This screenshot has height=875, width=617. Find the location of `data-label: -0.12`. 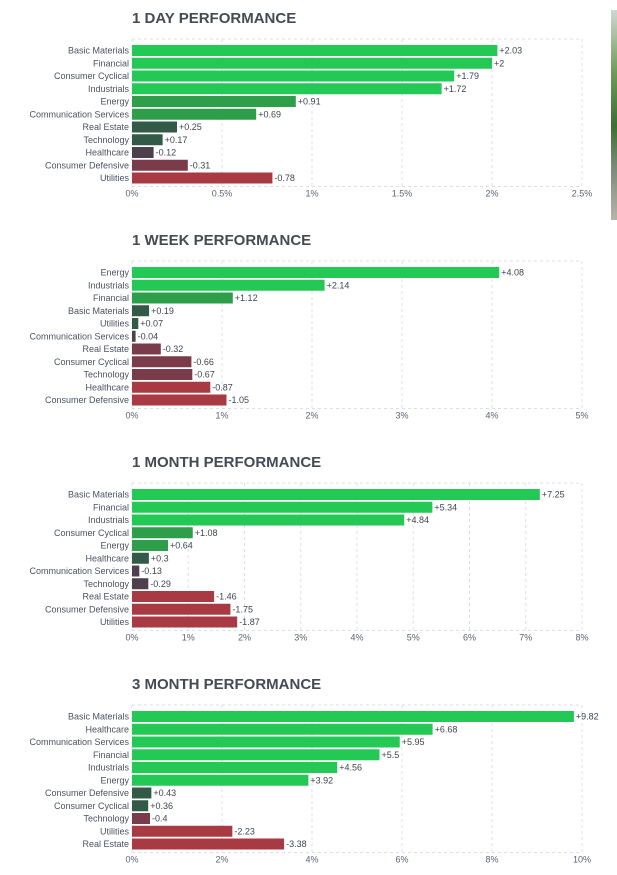

data-label: -0.12 is located at coordinates (166, 153).